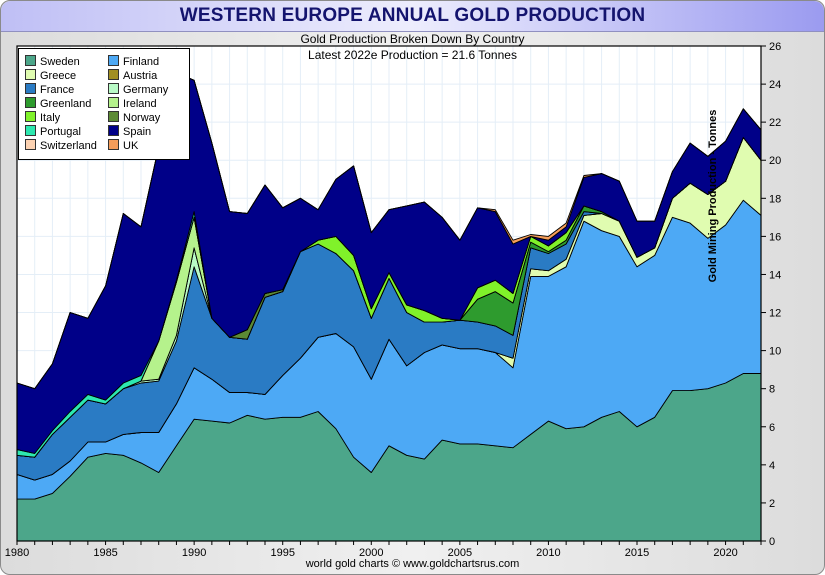 This screenshot has height=575, width=825. What do you see at coordinates (60, 62) in the screenshot?
I see `legend-label: Sweden` at bounding box center [60, 62].